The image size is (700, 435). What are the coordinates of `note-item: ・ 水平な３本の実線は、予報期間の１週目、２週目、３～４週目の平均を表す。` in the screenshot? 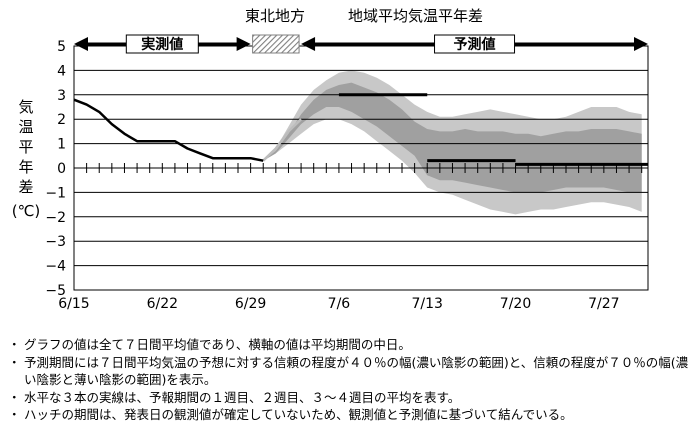 It's located at (353, 398).